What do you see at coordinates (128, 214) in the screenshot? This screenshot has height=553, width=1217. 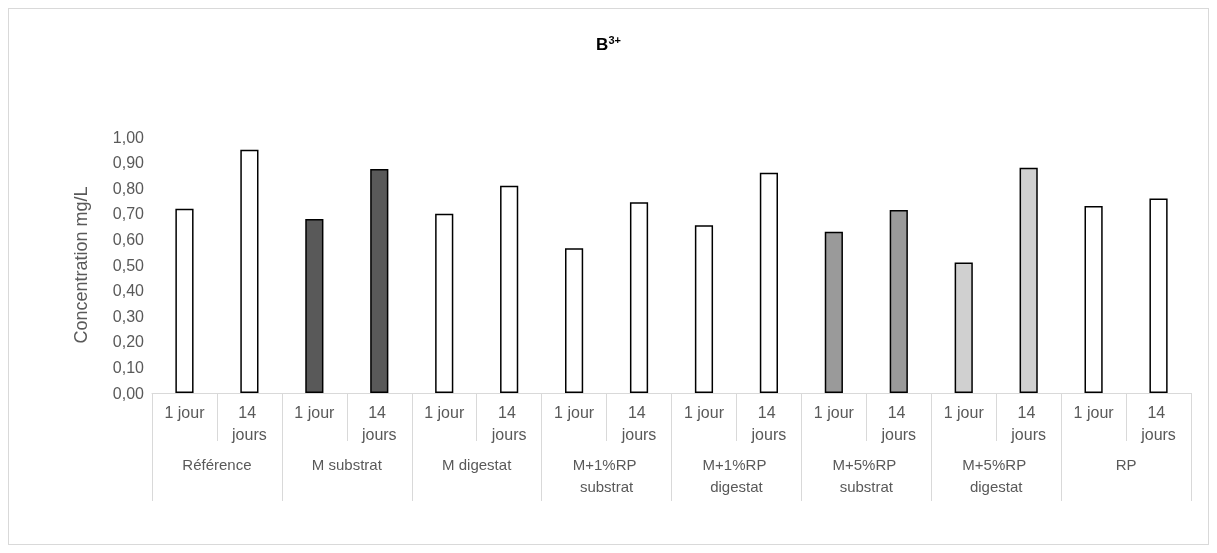 I see `y-tick-label: 0,70` at bounding box center [128, 214].